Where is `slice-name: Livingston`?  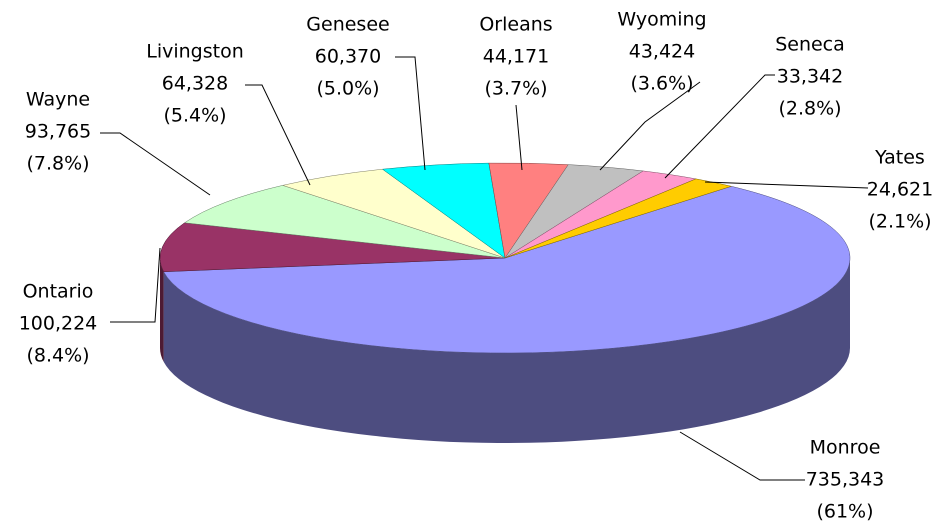
slice-name: Livingston is located at coordinates (195, 52).